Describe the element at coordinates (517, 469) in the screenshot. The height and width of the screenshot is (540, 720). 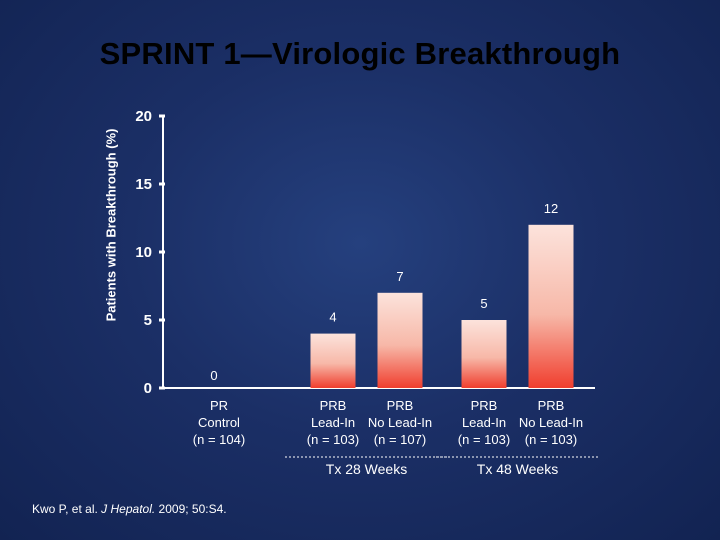
I see `group-label: Tx 48 Weeks` at that location.